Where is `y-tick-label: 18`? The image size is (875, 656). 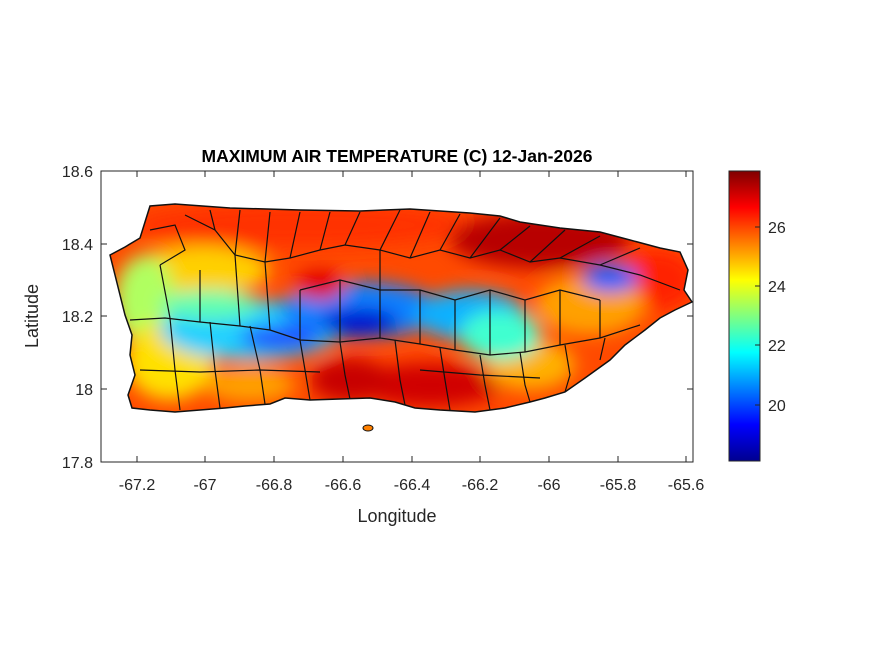
y-tick-label: 18 is located at coordinates (84, 390).